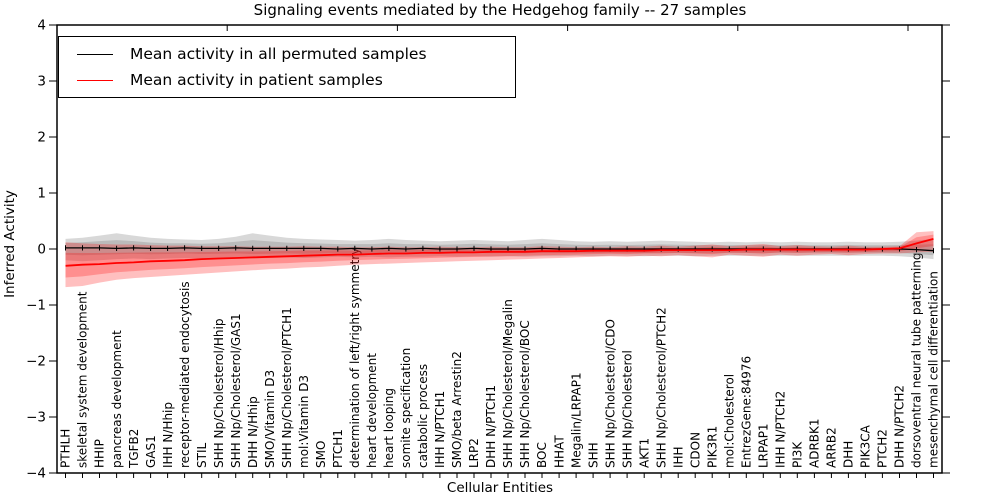 This screenshot has height=500, width=1000. Describe the element at coordinates (559, 451) in the screenshot. I see `x-tick-label: HHAT` at that location.